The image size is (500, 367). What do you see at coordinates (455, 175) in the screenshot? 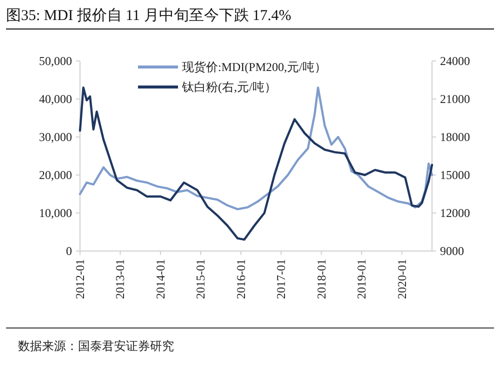
I see `y2-tick-label: 15000` at bounding box center [455, 175].